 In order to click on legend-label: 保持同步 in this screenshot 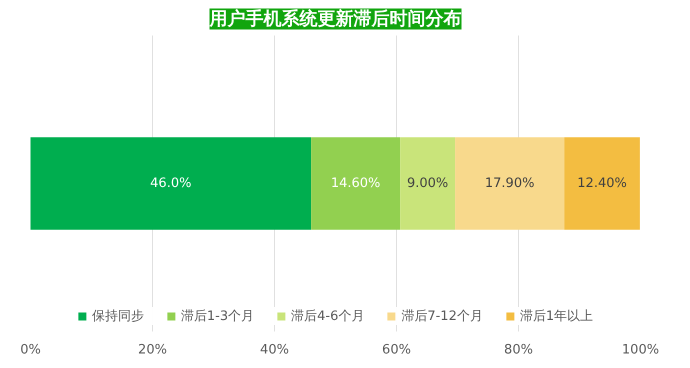, I will do `click(118, 316)`.